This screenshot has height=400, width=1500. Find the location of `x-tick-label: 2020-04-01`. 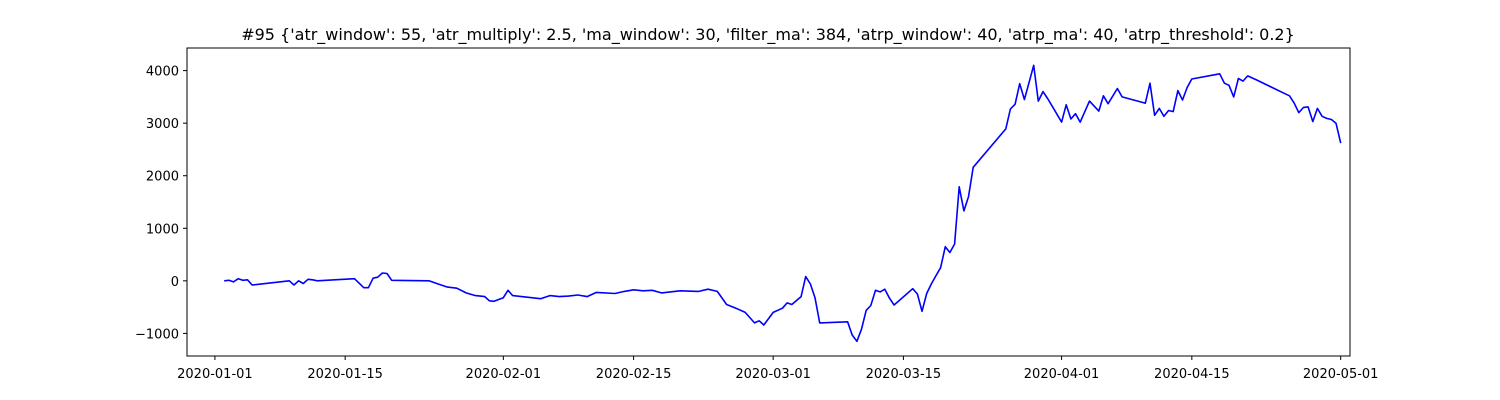

x-tick-label: 2020-04-01 is located at coordinates (1062, 374).